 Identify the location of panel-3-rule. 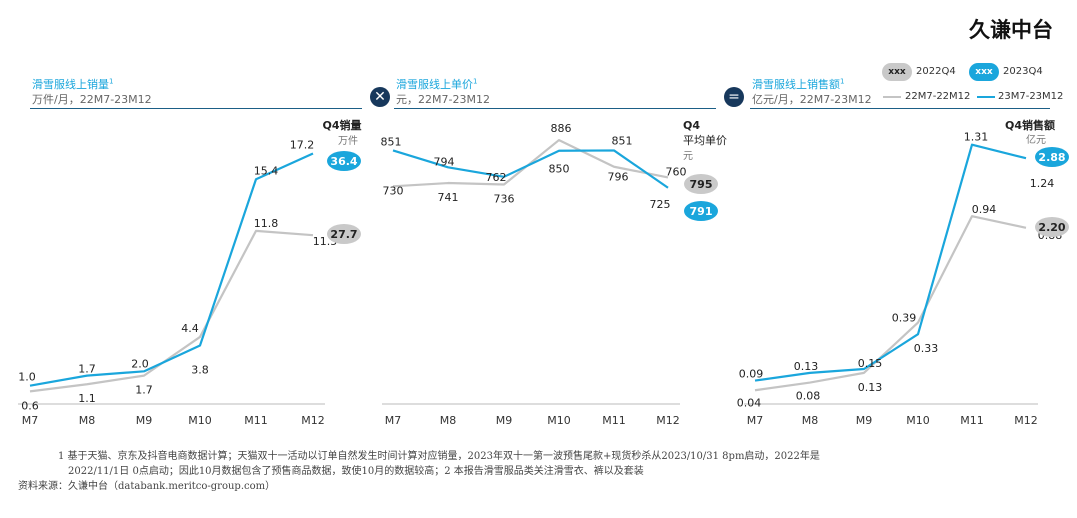
(900, 108).